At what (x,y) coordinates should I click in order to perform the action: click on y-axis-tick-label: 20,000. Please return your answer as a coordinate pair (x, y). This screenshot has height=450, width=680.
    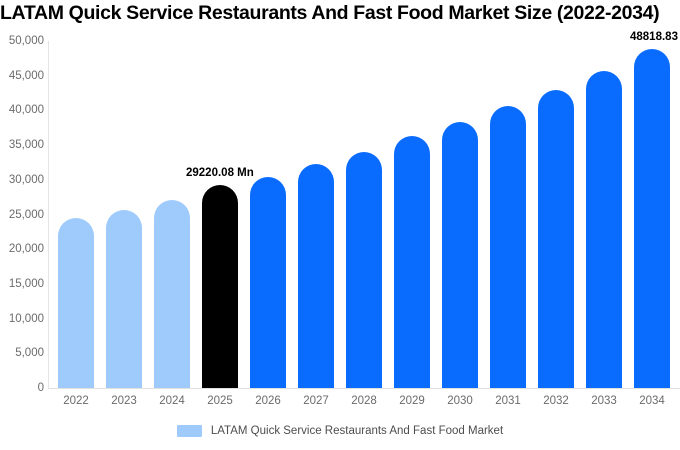
    Looking at the image, I should click on (26, 249).